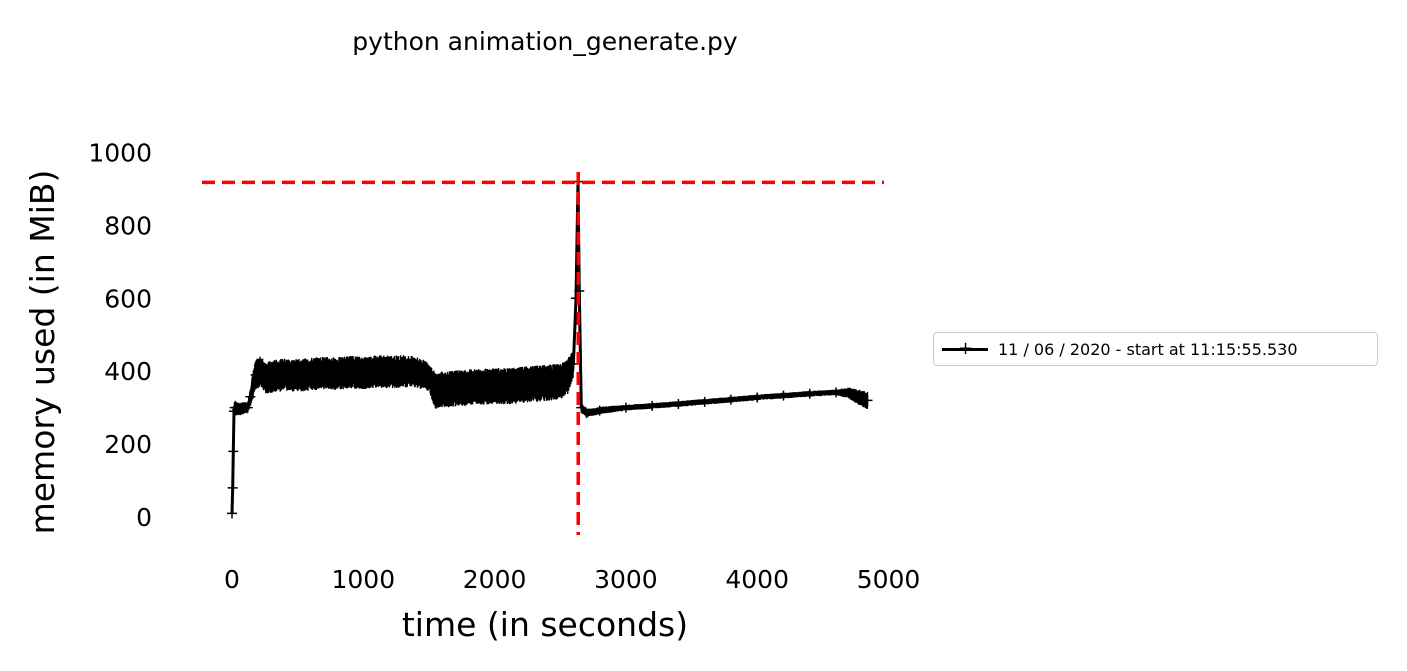 Image resolution: width=1407 pixels, height=671 pixels. Describe the element at coordinates (42, 352) in the screenshot. I see `y-axis-label: memory used (in MiB)` at that location.